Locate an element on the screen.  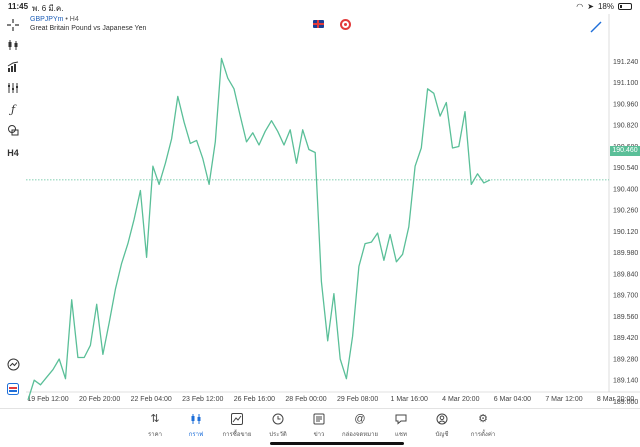
x-tick-label: 29 Feb 08:00 is located at coordinates (357, 399).